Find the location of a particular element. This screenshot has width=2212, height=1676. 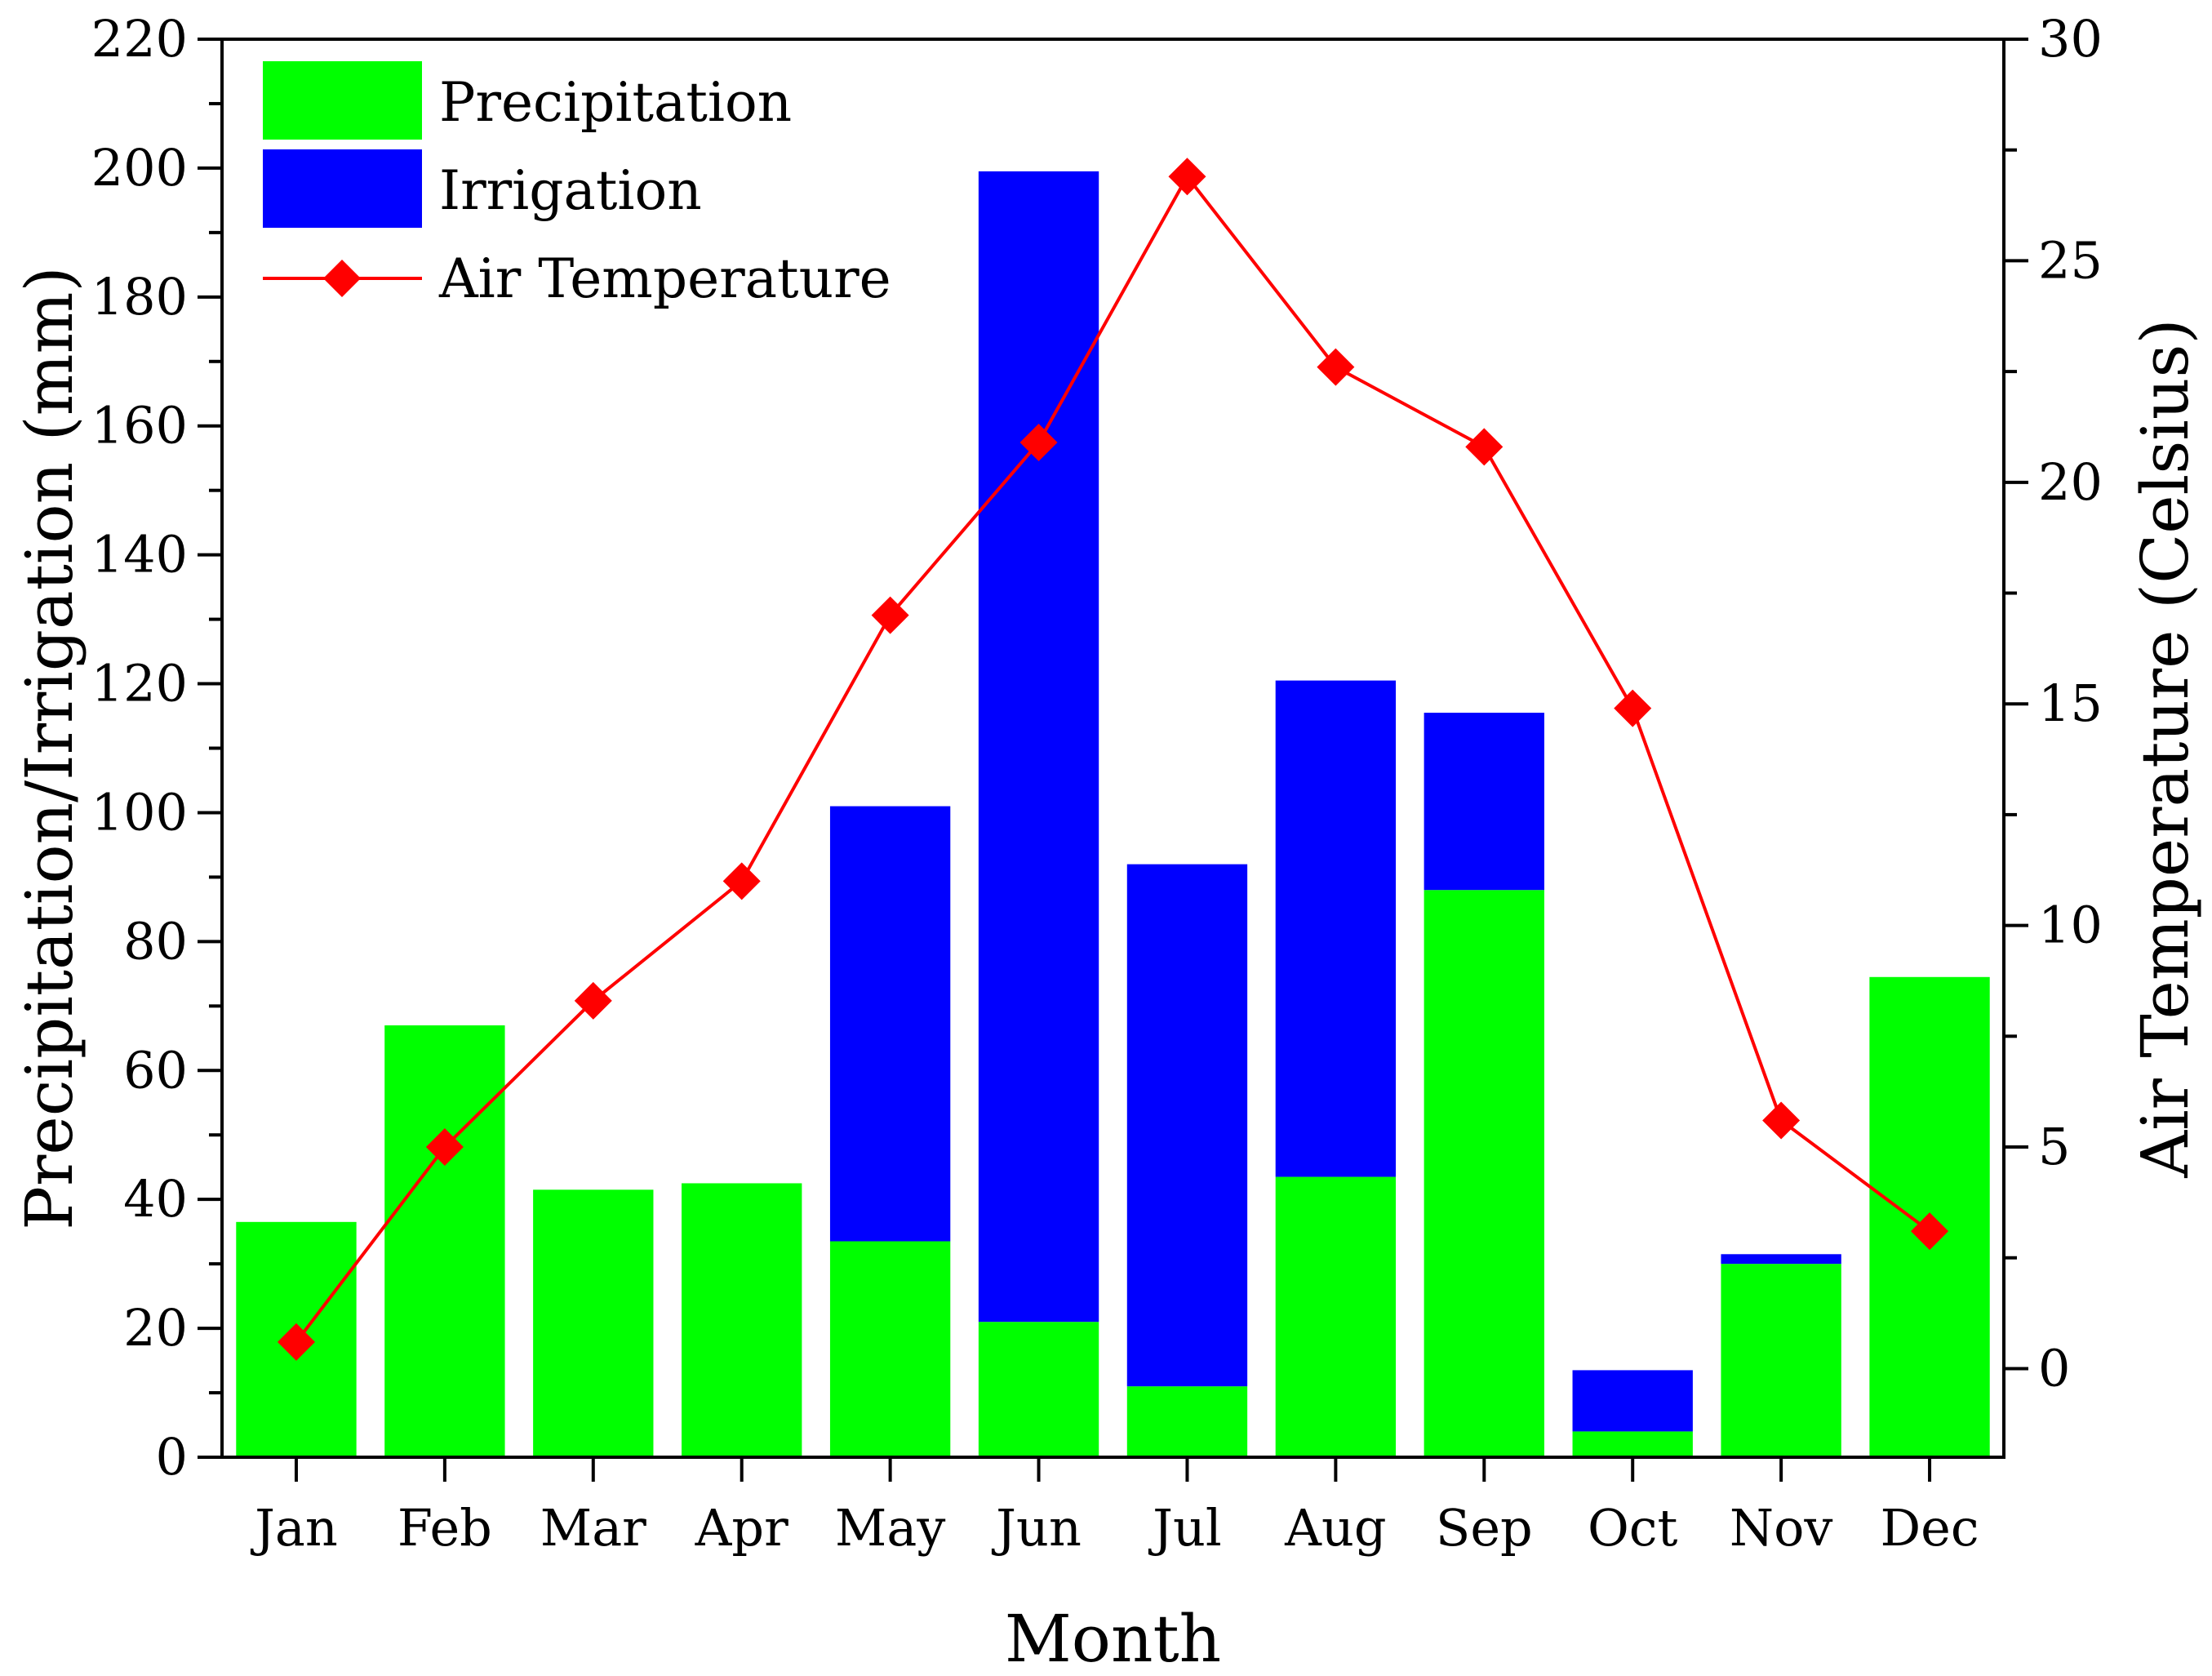

bar-irrigation-nov is located at coordinates (1781, 1259).